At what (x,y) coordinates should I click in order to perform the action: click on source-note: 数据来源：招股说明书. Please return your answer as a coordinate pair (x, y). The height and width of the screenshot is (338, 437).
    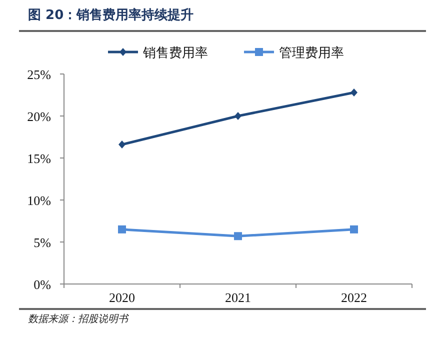
    Looking at the image, I should click on (78, 319).